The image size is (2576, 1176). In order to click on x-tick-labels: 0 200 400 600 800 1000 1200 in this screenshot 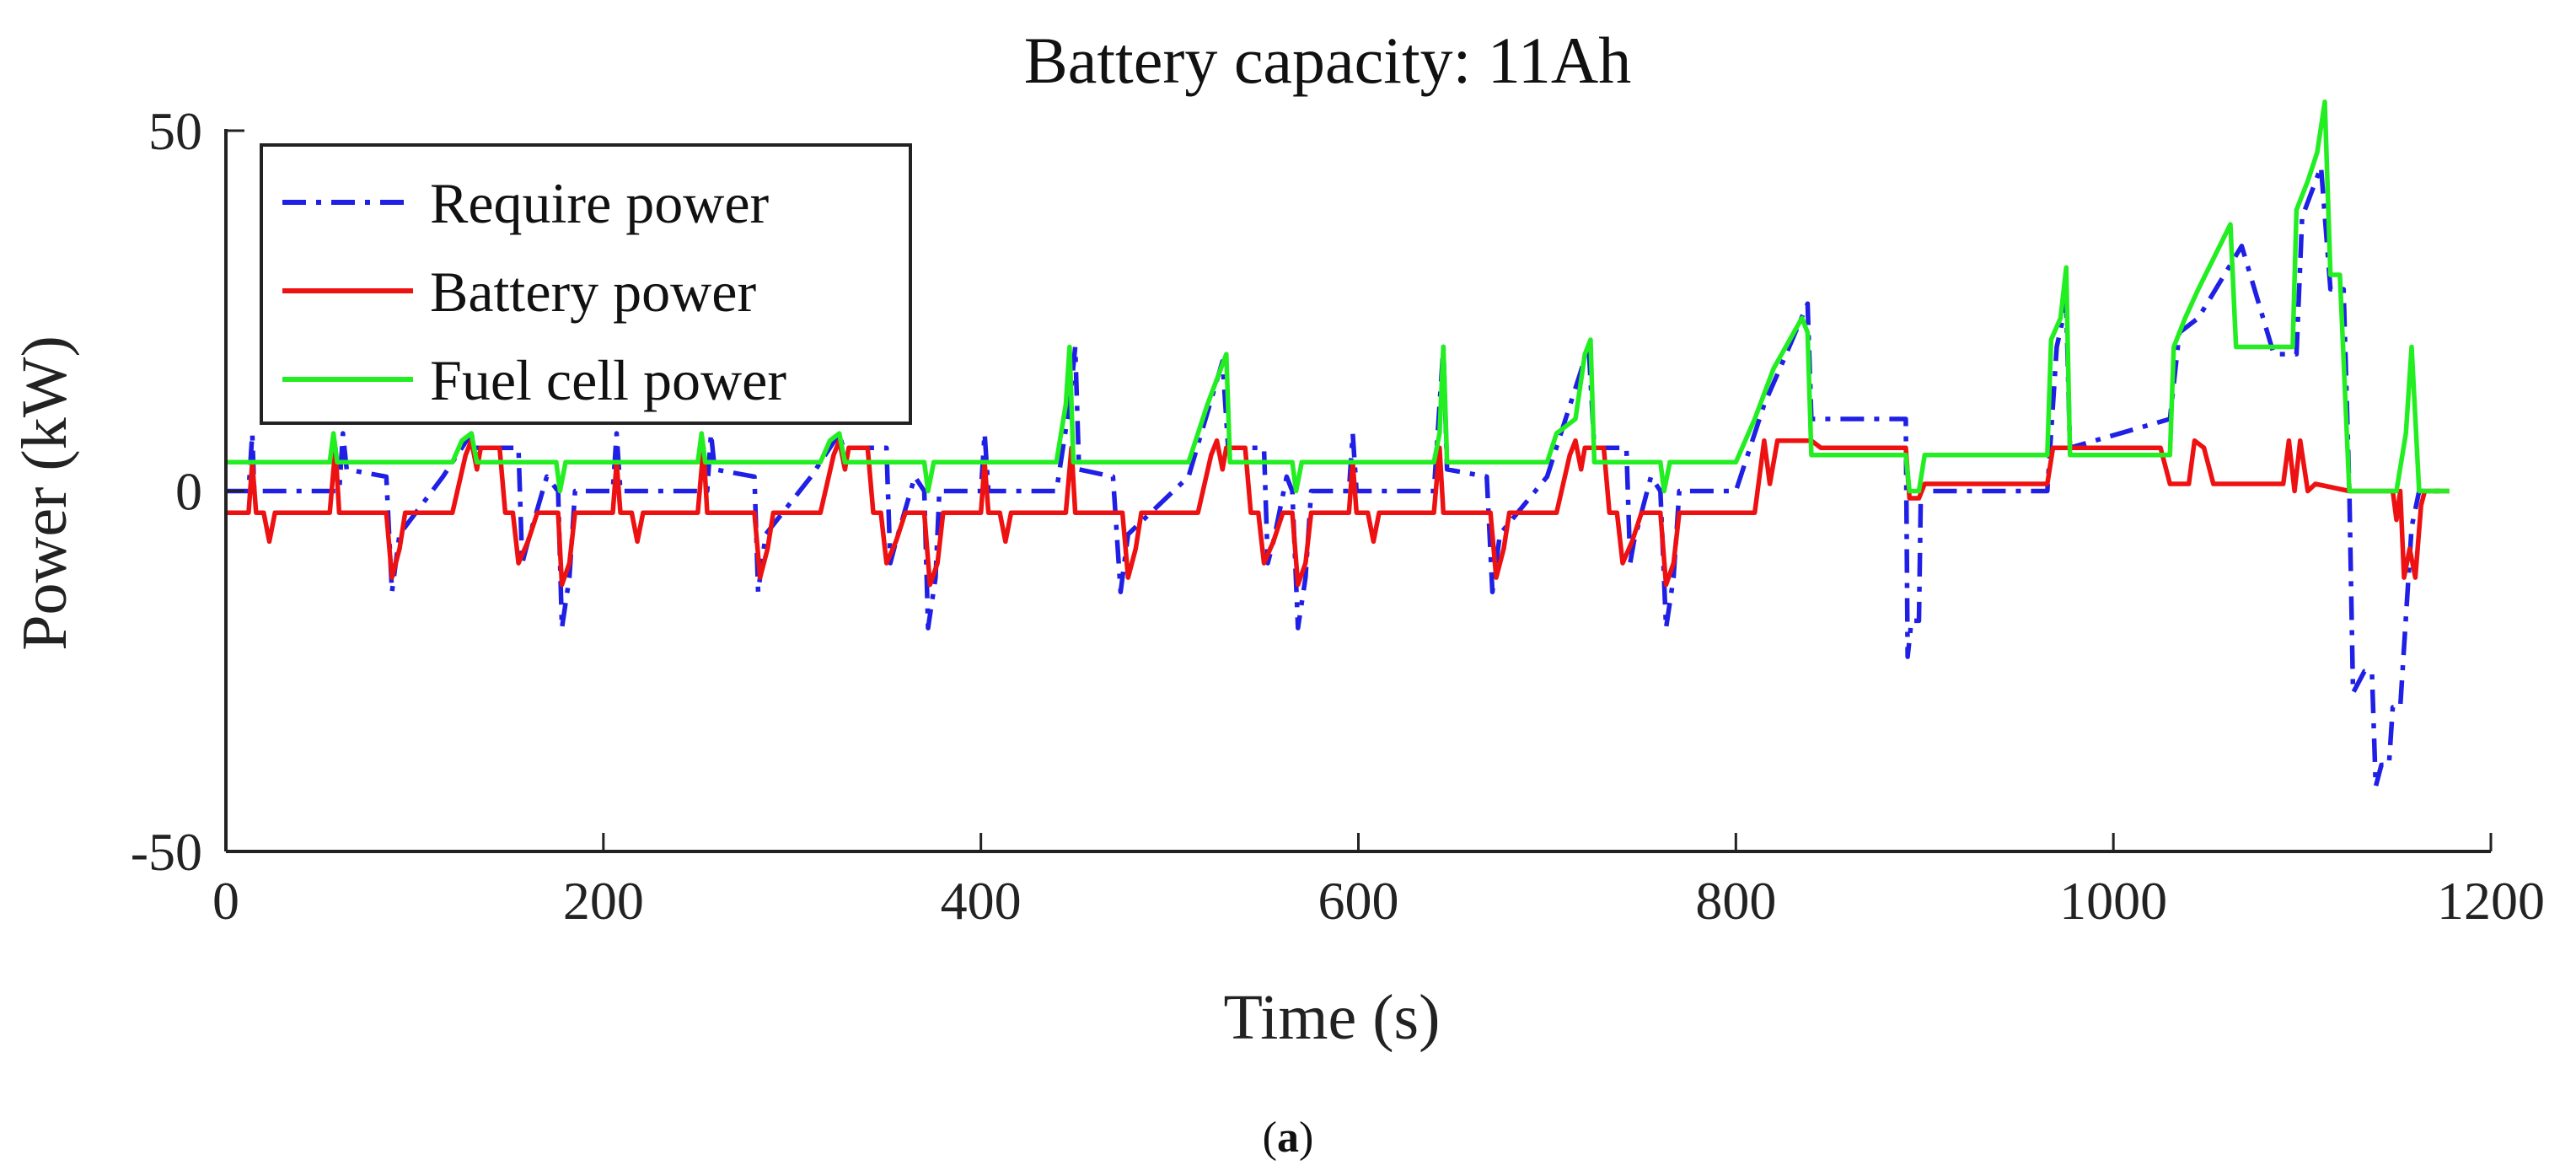, I will do `click(1378, 901)`.